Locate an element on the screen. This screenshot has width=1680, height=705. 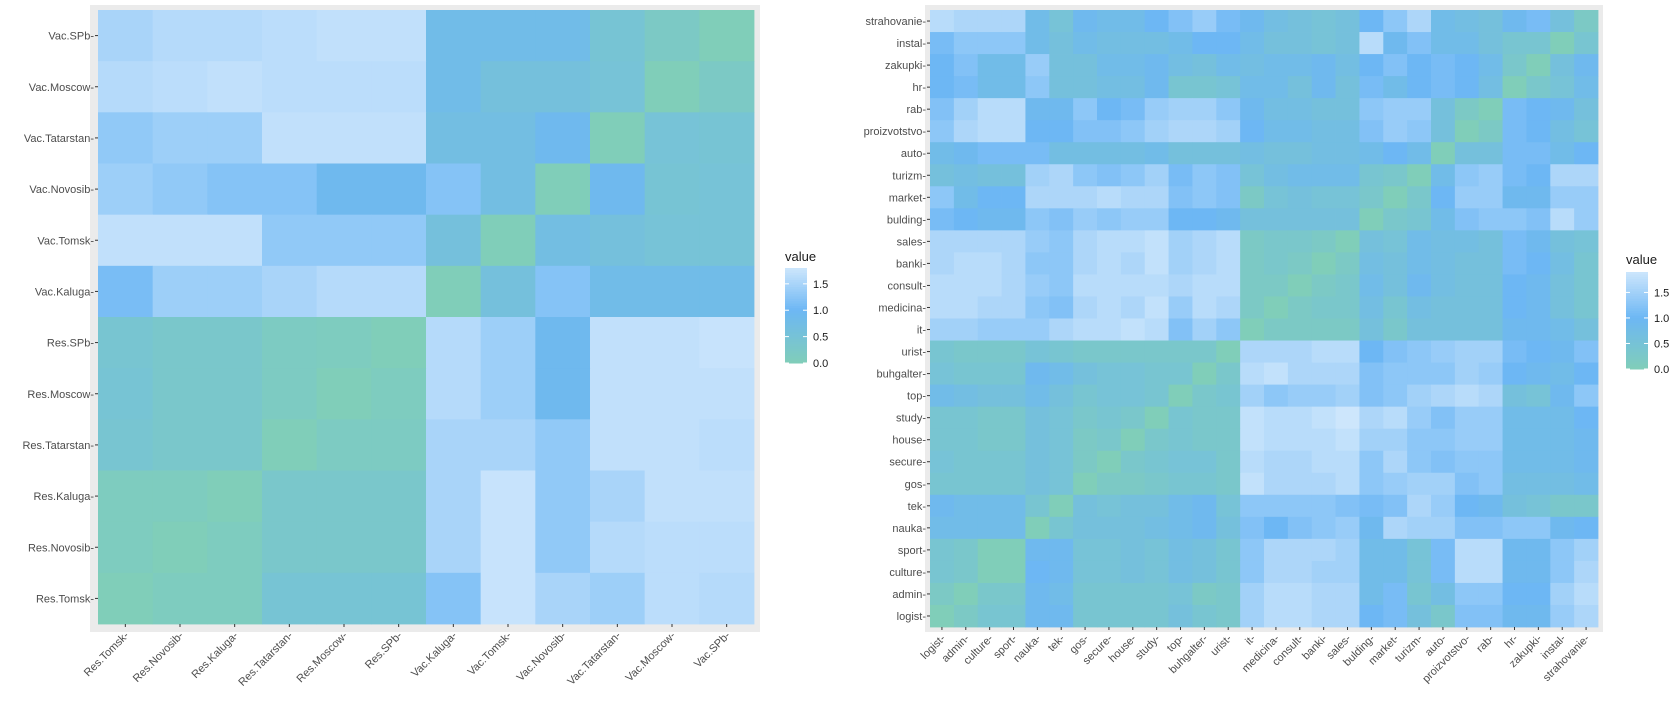
y-tick-label: Vac.Tomsk- is located at coordinates (65, 241).